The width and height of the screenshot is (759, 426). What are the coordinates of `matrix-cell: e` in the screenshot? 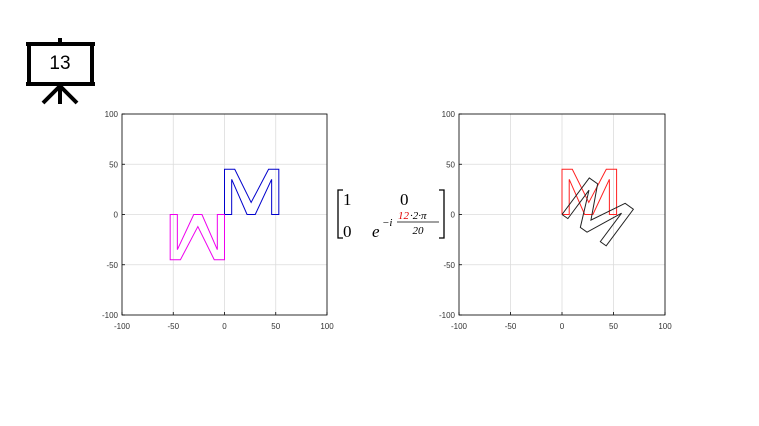 It's located at (376, 231).